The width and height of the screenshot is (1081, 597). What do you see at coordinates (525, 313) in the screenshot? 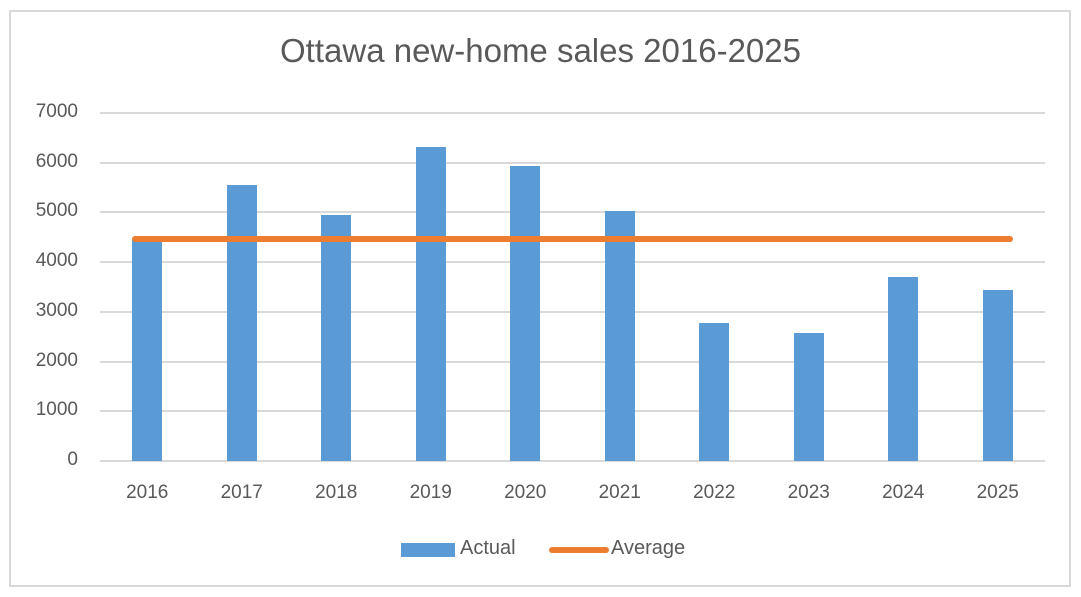
I see `bar-2020` at bounding box center [525, 313].